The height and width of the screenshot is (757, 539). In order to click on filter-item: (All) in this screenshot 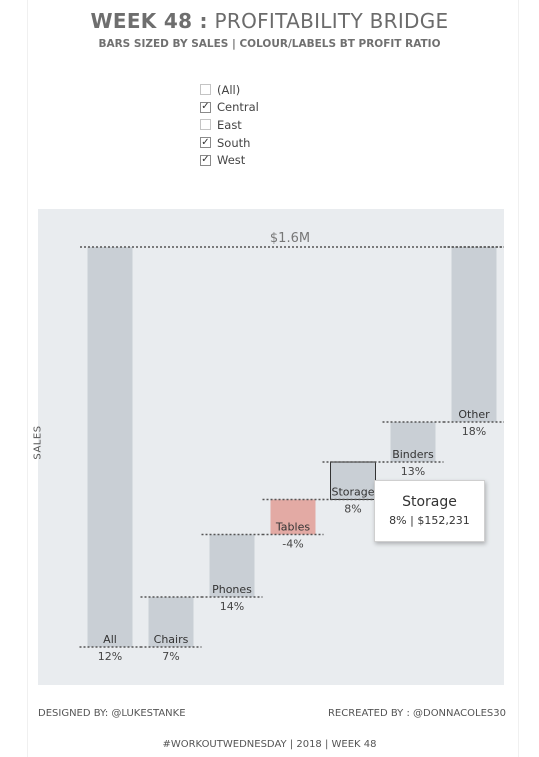, I will do `click(229, 90)`.